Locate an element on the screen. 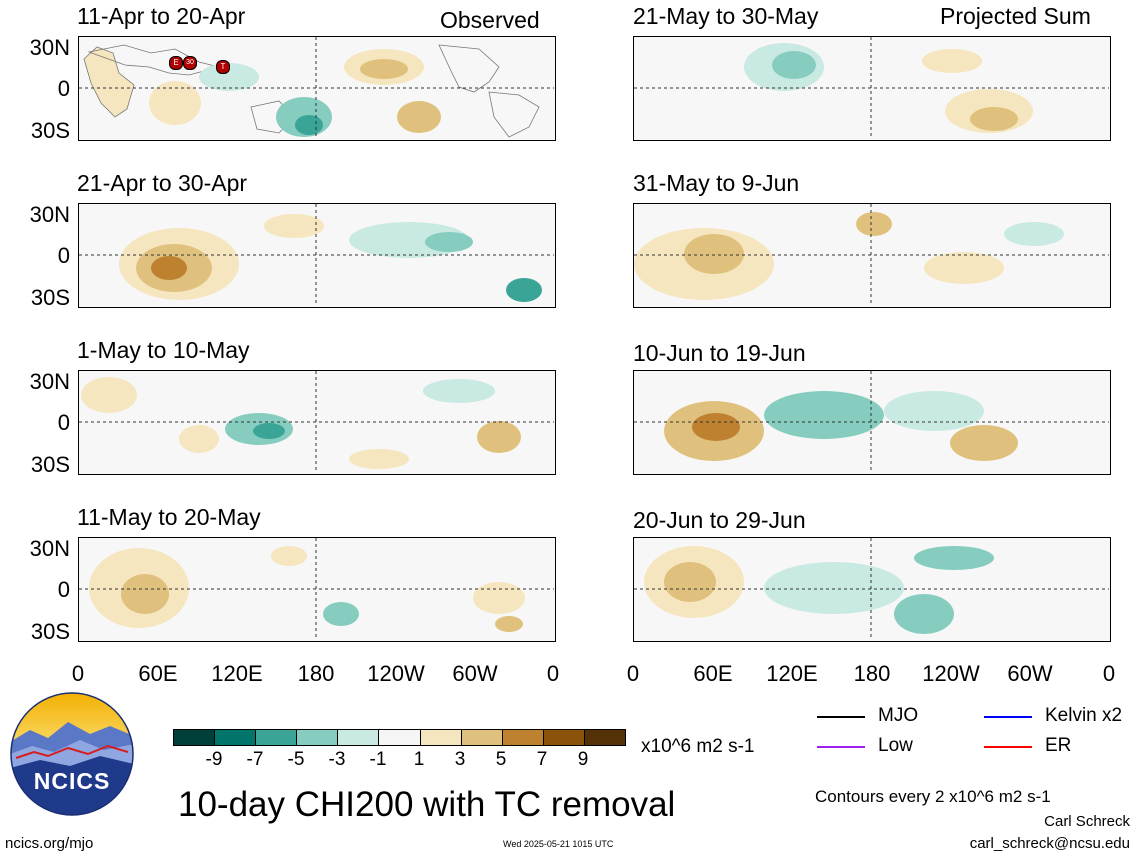 The image size is (1135, 856). tc-marker: E is located at coordinates (176, 63).